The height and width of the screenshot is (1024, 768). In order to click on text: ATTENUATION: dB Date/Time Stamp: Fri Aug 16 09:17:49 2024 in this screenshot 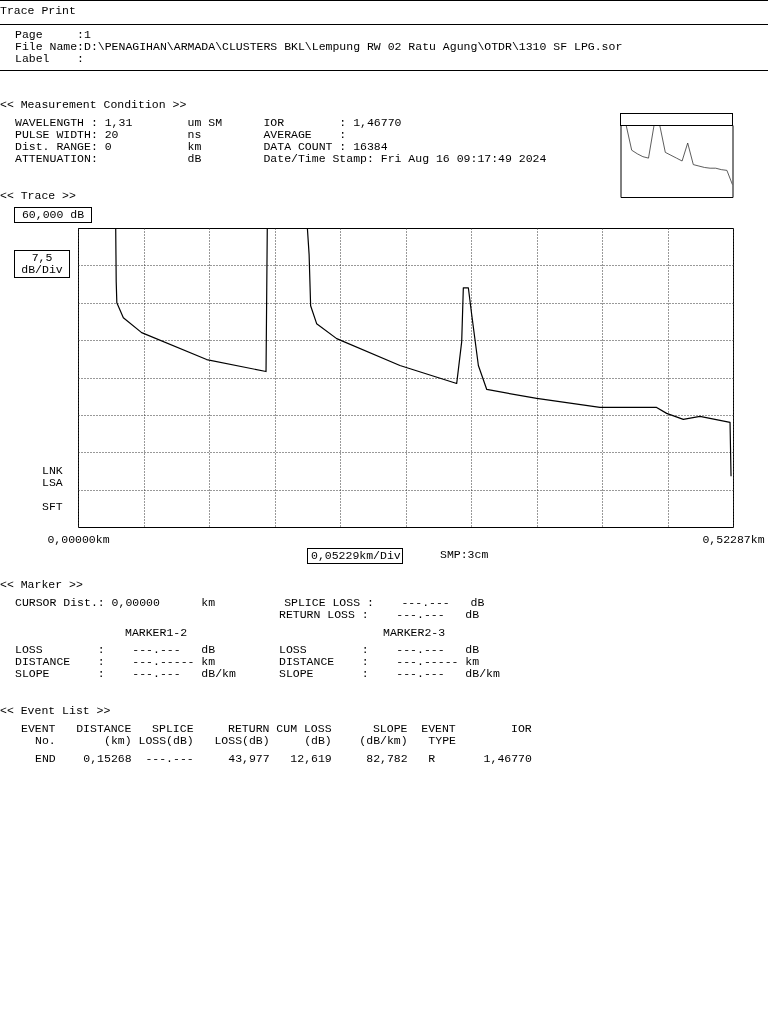, I will do `click(281, 158)`.